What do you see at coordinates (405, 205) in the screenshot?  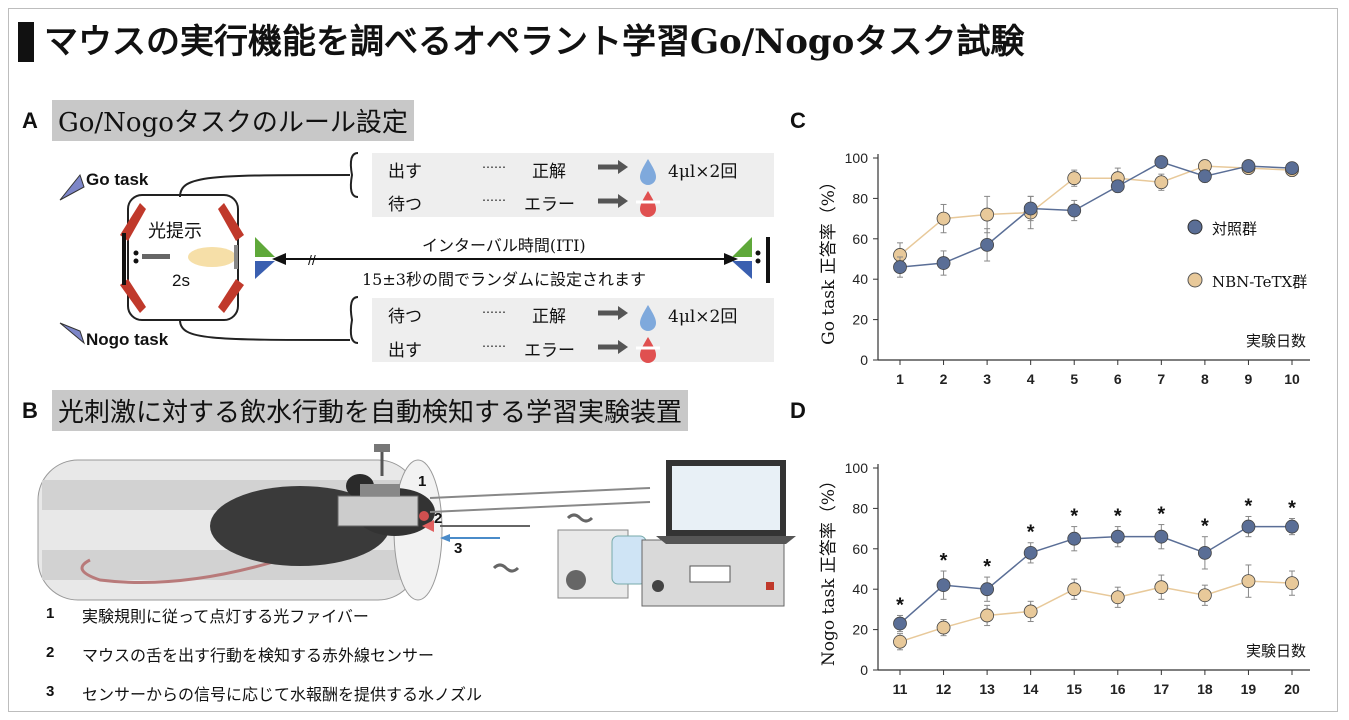 I see `go-rule-action: 待つ` at bounding box center [405, 205].